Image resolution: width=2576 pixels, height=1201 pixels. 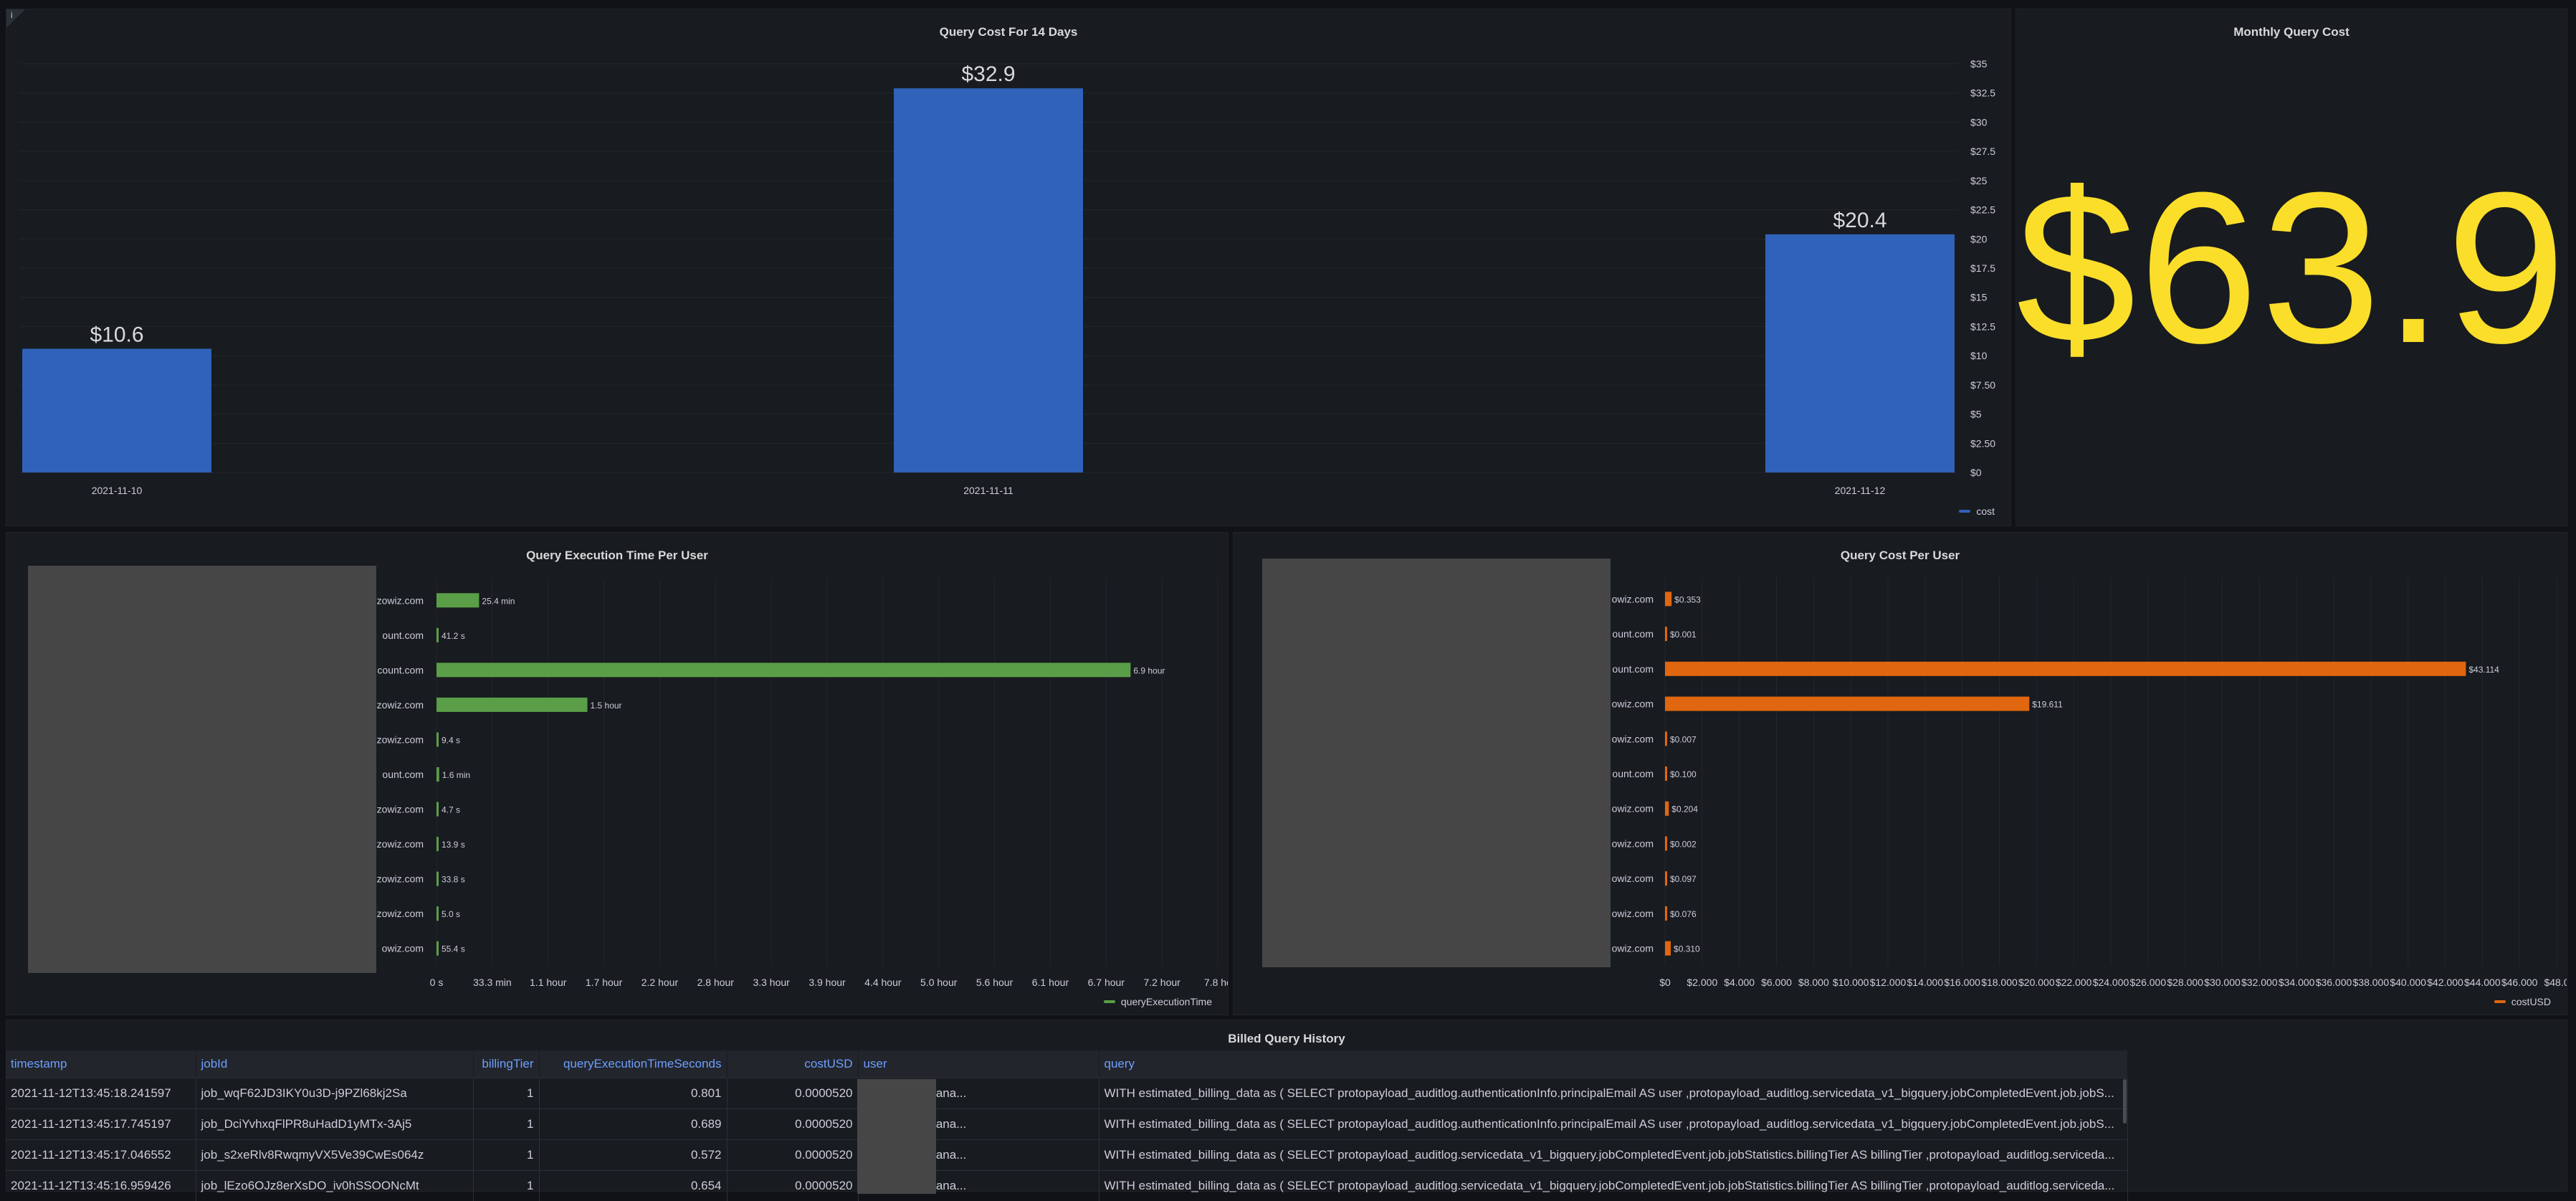 I want to click on bar-value-label: $0.002, so click(x=1683, y=844).